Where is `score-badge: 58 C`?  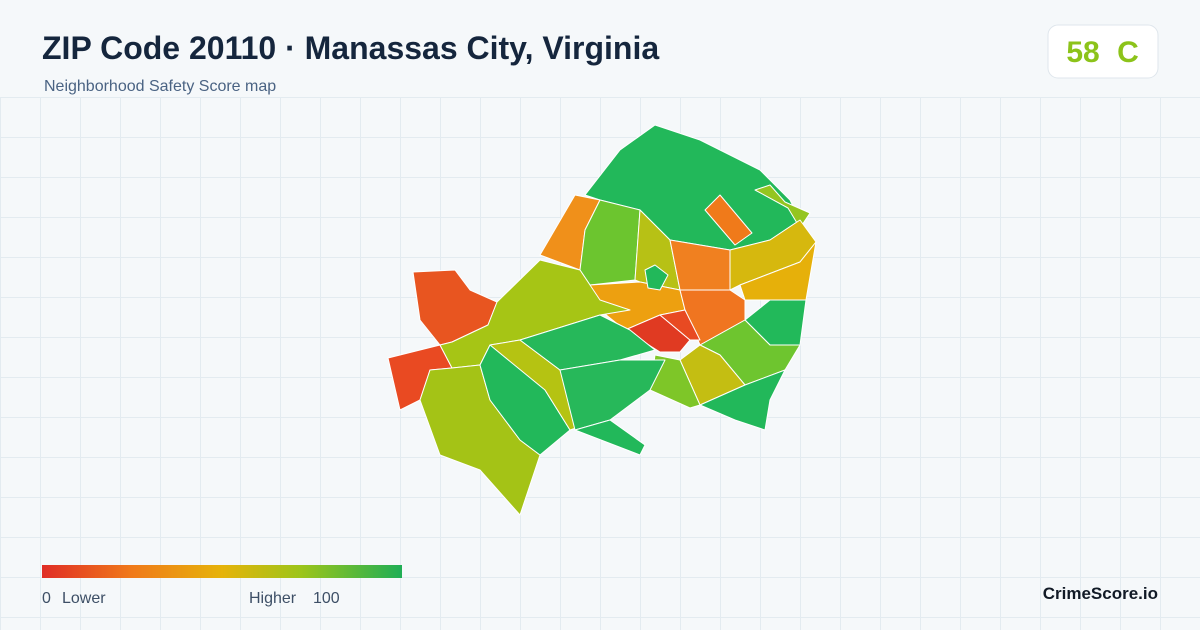
score-badge: 58 C is located at coordinates (1103, 51).